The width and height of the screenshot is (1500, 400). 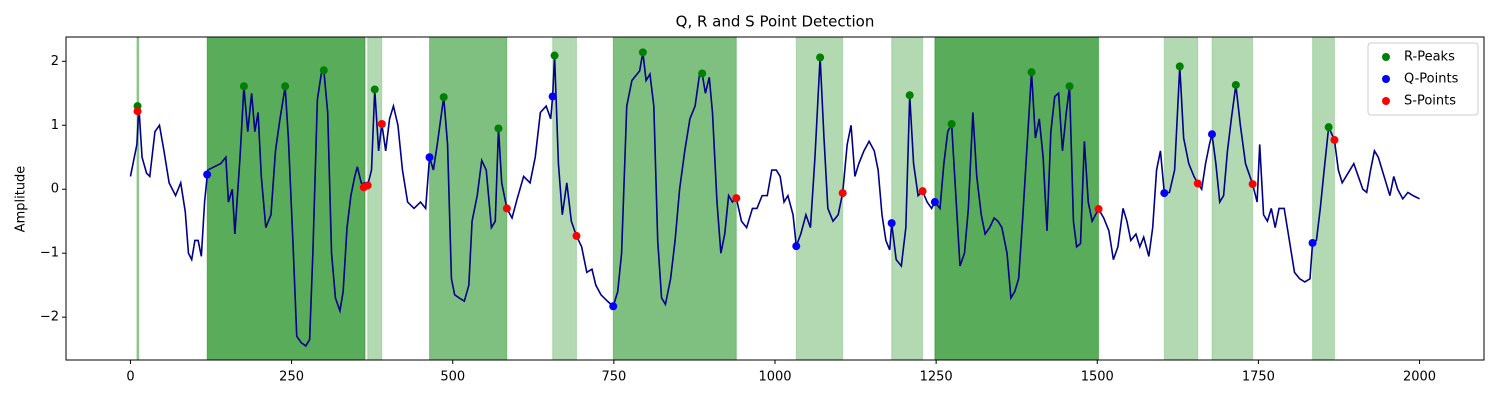 What do you see at coordinates (49, 317) in the screenshot?
I see `y-tick-label: −2` at bounding box center [49, 317].